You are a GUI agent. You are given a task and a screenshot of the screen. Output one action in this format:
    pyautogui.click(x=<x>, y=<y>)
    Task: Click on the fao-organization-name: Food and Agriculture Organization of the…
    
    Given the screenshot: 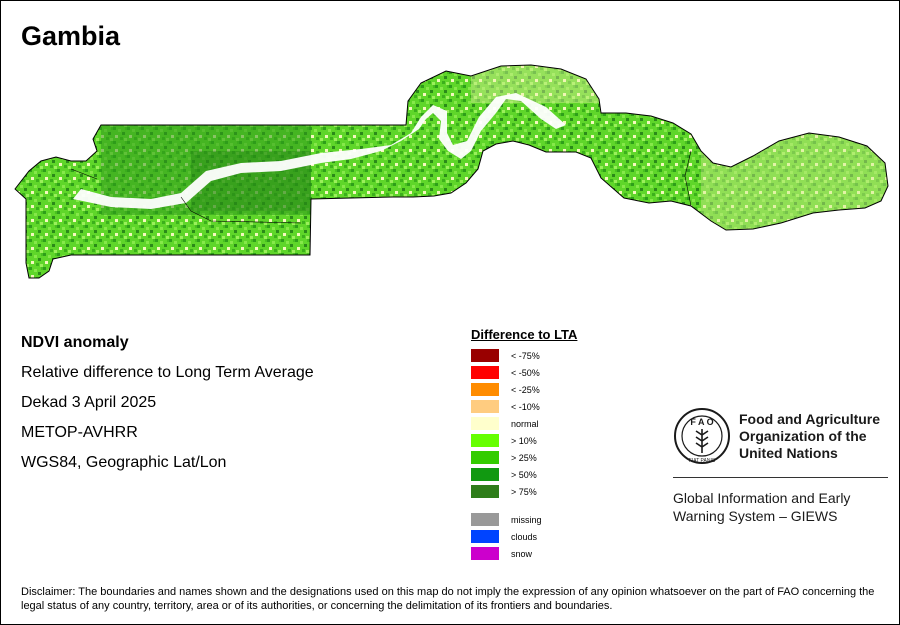 What is the action you would take?
    pyautogui.click(x=810, y=436)
    